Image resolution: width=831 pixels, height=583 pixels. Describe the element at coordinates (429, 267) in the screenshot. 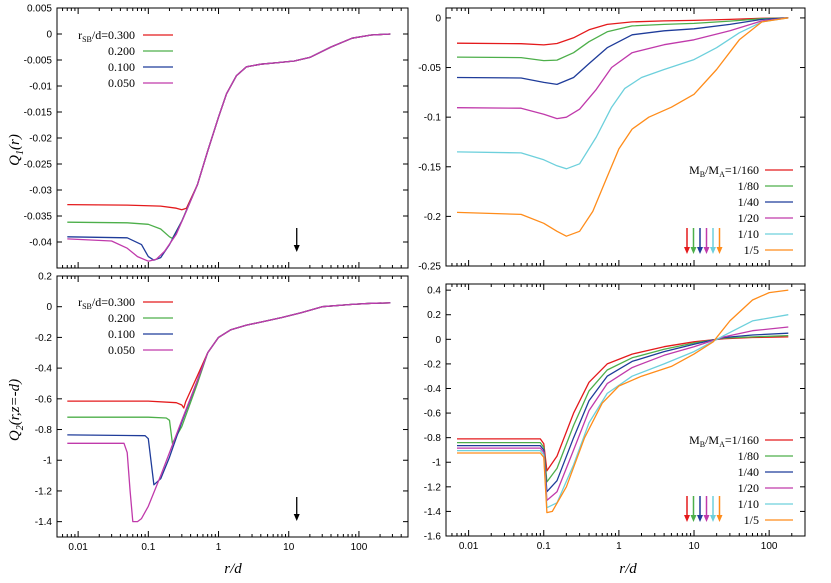

I see `y-tick-label: -0.25` at that location.